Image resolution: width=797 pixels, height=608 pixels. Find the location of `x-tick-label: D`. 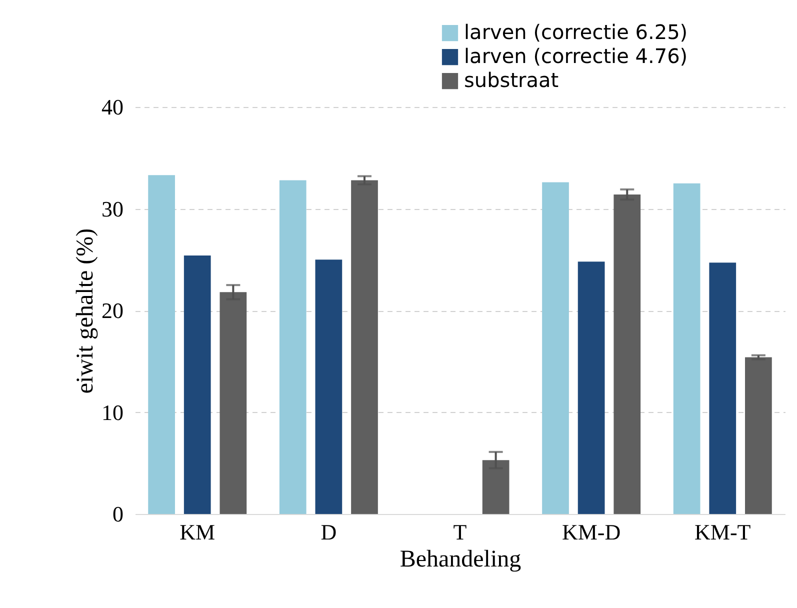

x-tick-label: D is located at coordinates (328, 532).